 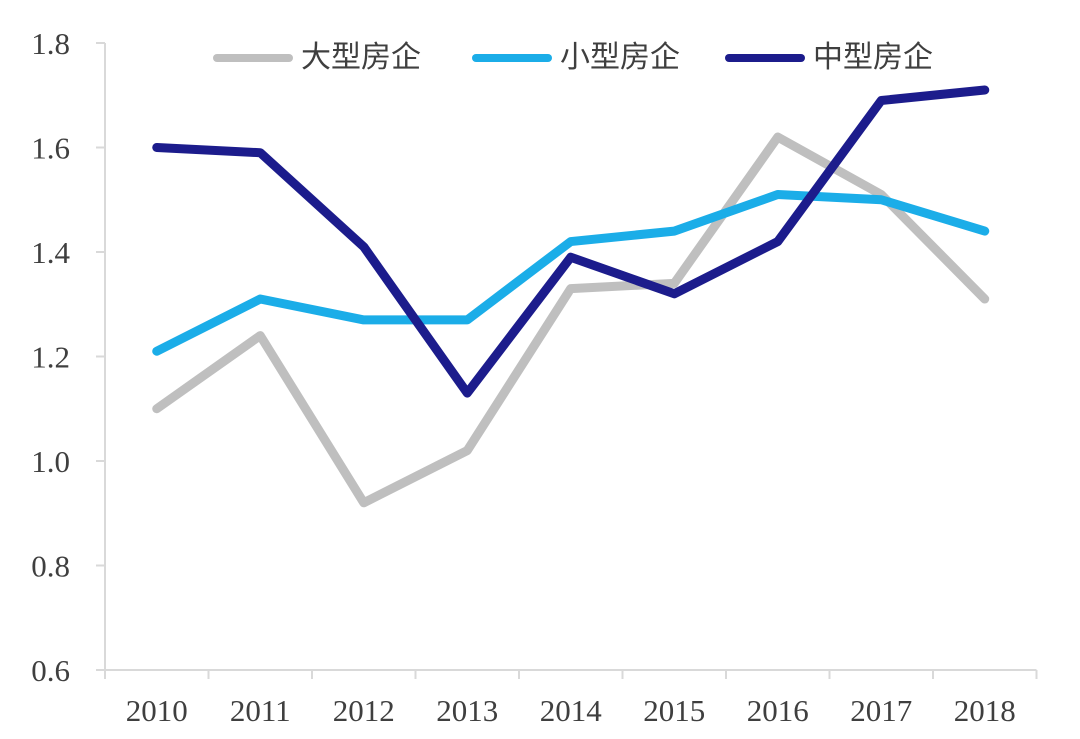 What do you see at coordinates (50, 148) in the screenshot?
I see `y-tick-label: 1.6` at bounding box center [50, 148].